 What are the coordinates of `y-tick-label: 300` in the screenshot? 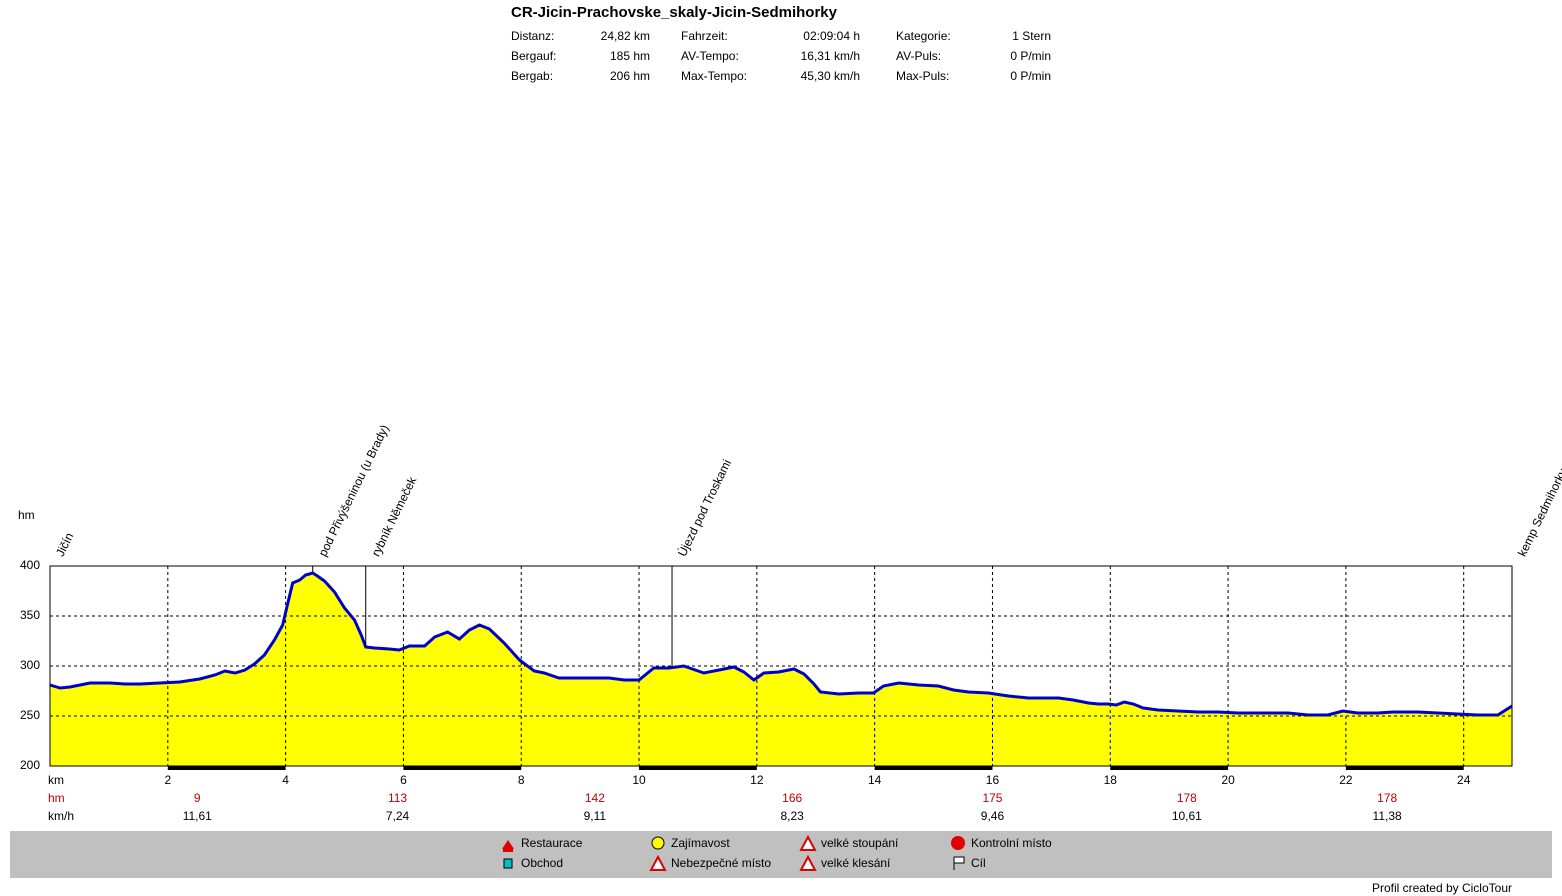 It's located at (30, 665).